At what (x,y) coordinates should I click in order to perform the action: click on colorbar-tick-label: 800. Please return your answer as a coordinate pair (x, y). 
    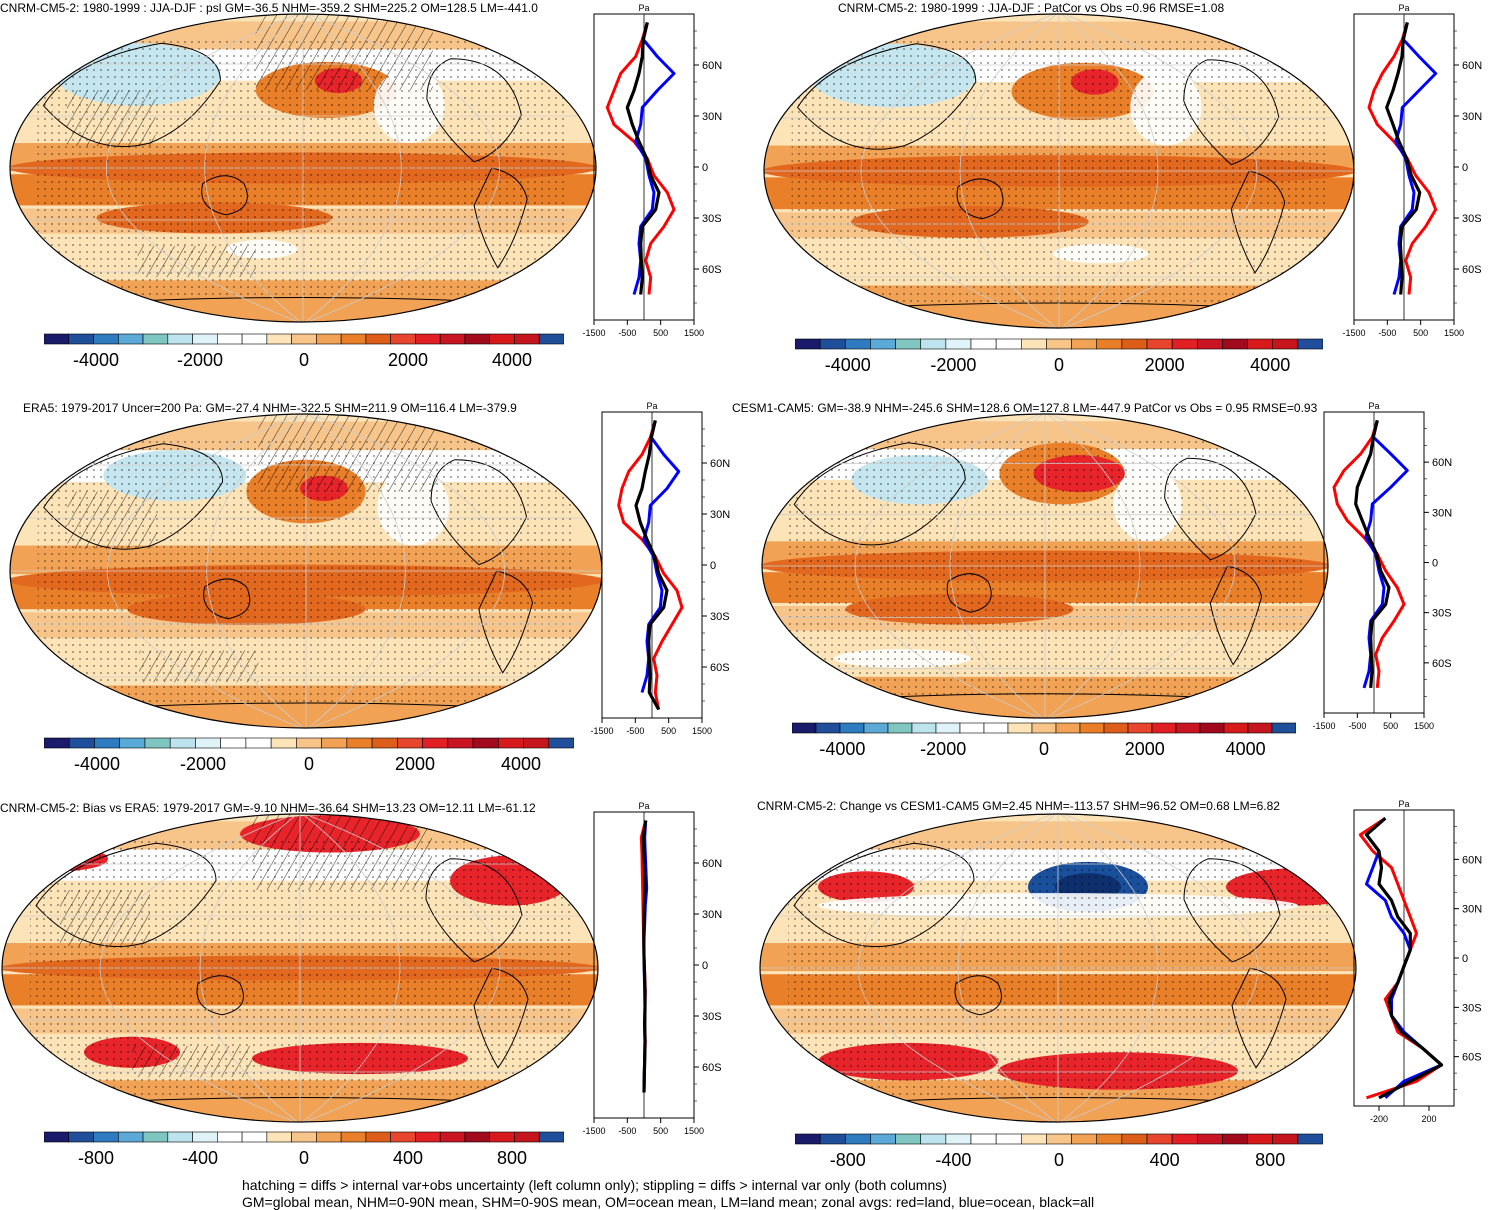
    Looking at the image, I should click on (1270, 1160).